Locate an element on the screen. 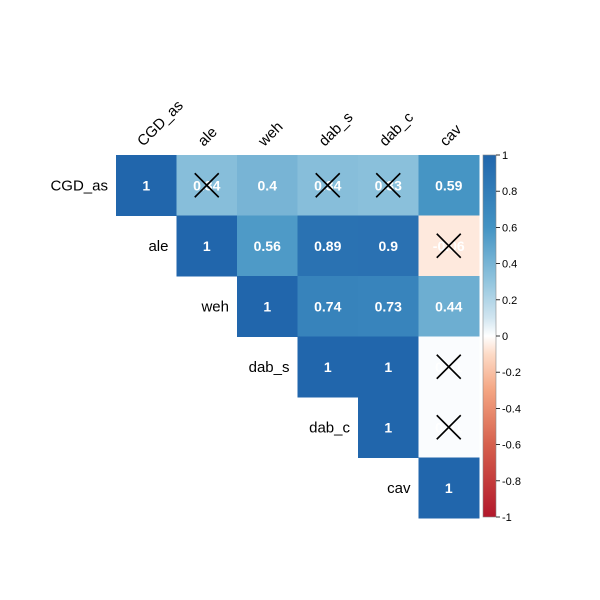 This screenshot has height=600, width=600. cell-value-ale-dab_s: 0.89 is located at coordinates (327, 246).